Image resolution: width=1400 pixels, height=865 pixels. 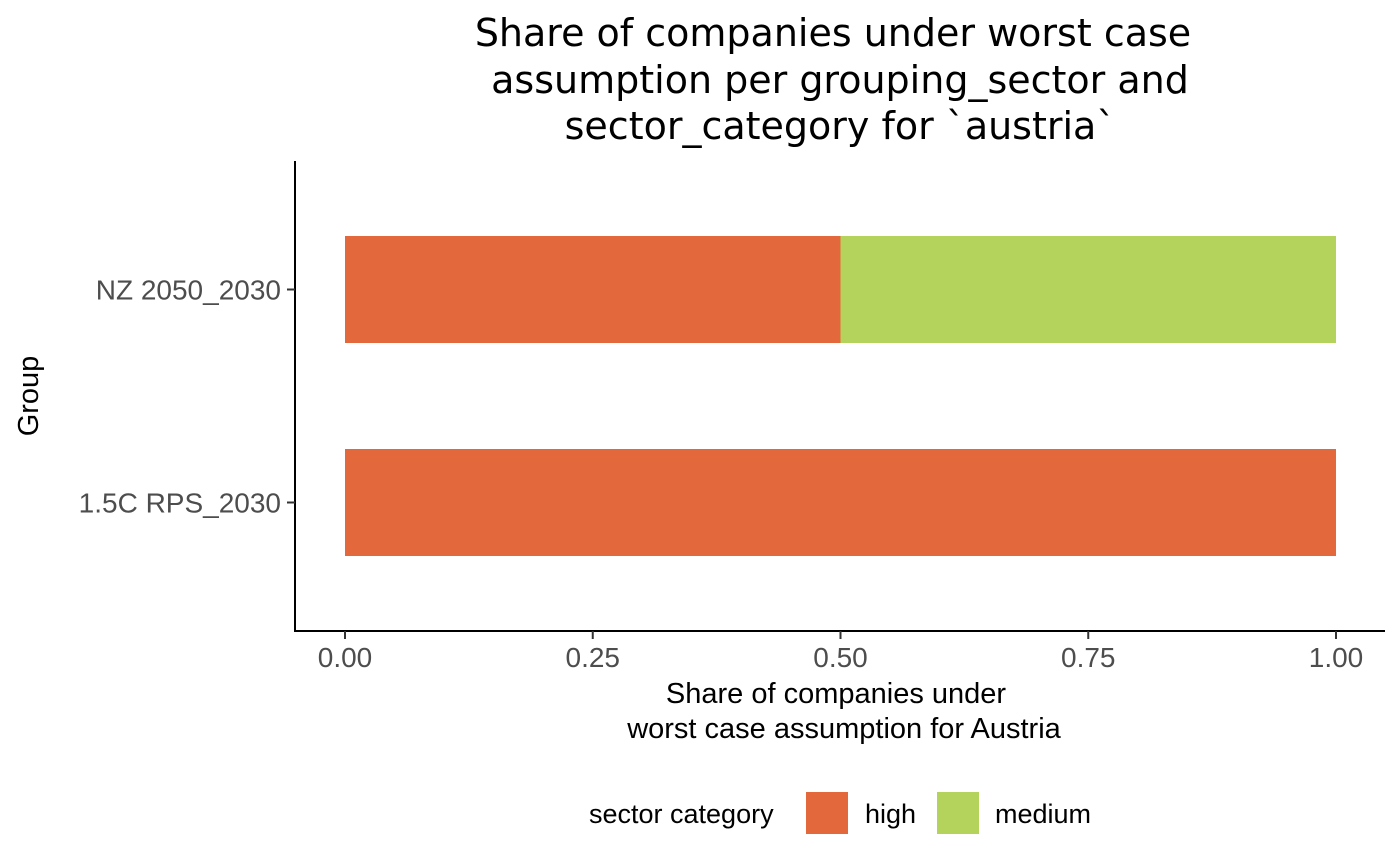 What do you see at coordinates (188, 290) in the screenshot?
I see `y-tick-label: NZ 2050_2030` at bounding box center [188, 290].